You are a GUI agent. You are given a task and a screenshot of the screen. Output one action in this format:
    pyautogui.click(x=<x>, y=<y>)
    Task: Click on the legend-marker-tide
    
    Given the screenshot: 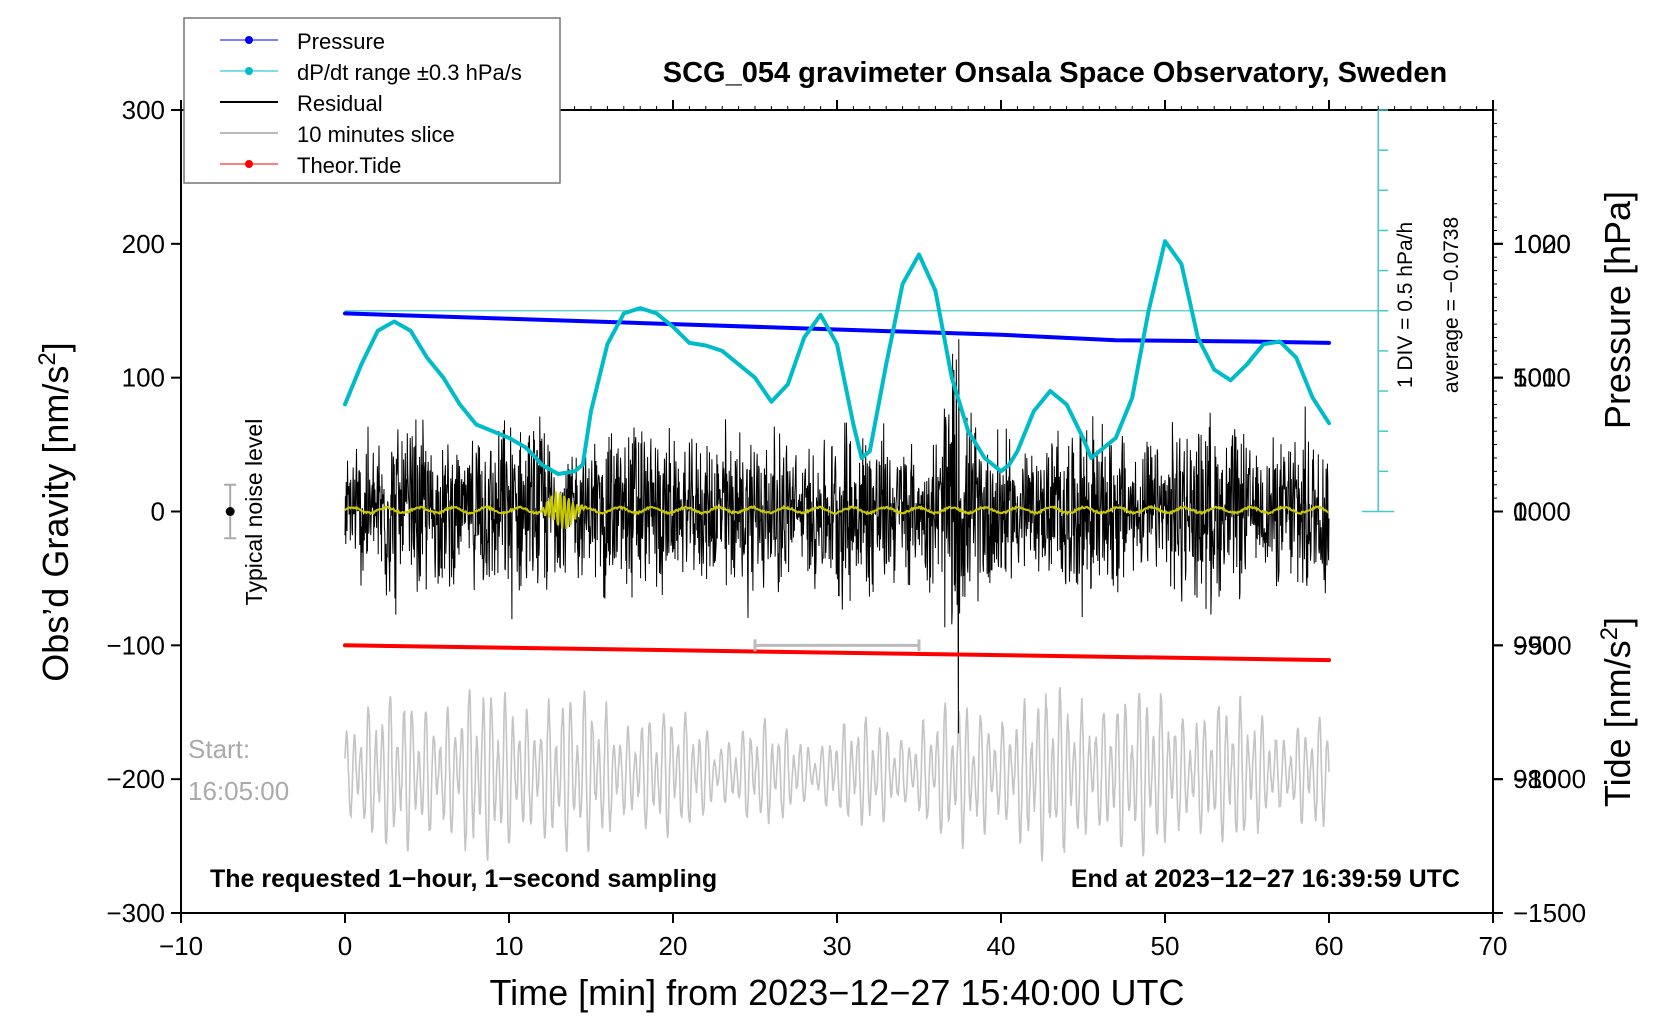 What is the action you would take?
    pyautogui.click(x=249, y=164)
    